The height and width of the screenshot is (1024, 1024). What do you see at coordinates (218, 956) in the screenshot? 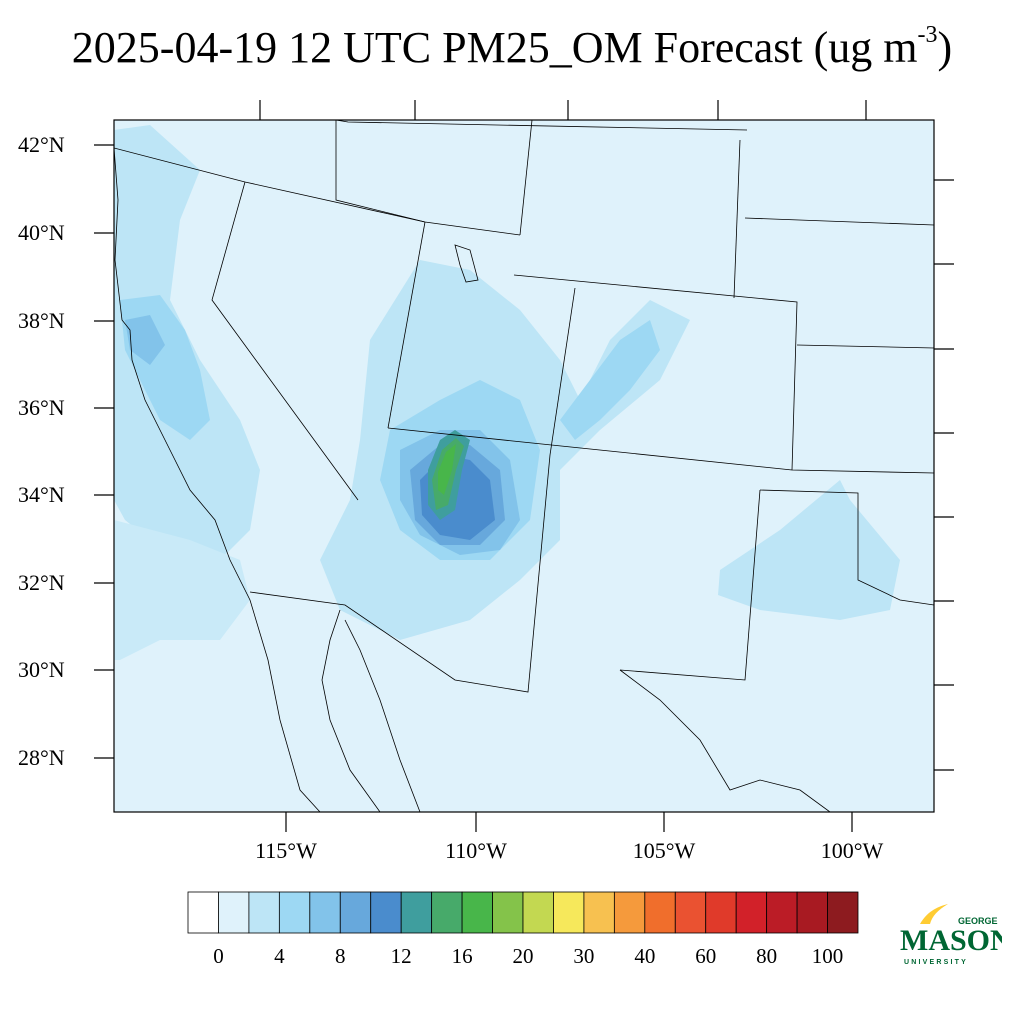
I see `colorbar-label: 0` at bounding box center [218, 956].